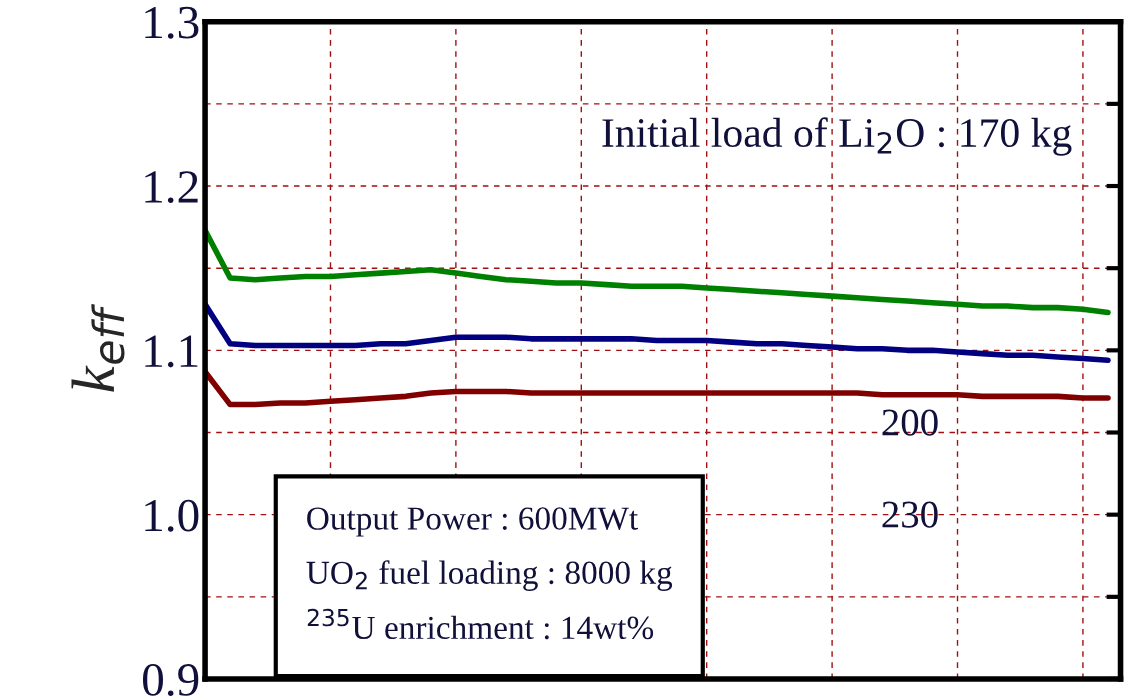 The image size is (1133, 700). What do you see at coordinates (172, 22) in the screenshot?
I see `y-tick-label: 1.3` at bounding box center [172, 22].